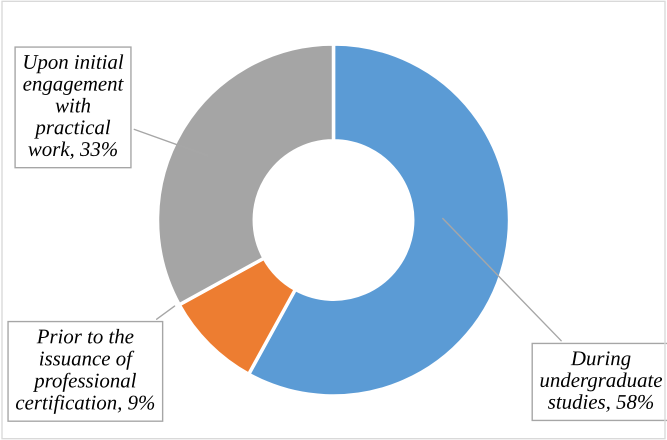 This screenshot has width=667, height=440. What do you see at coordinates (73, 107) in the screenshot?
I see `slice-label: Upon initial engagement with practical work, 33%` at bounding box center [73, 107].